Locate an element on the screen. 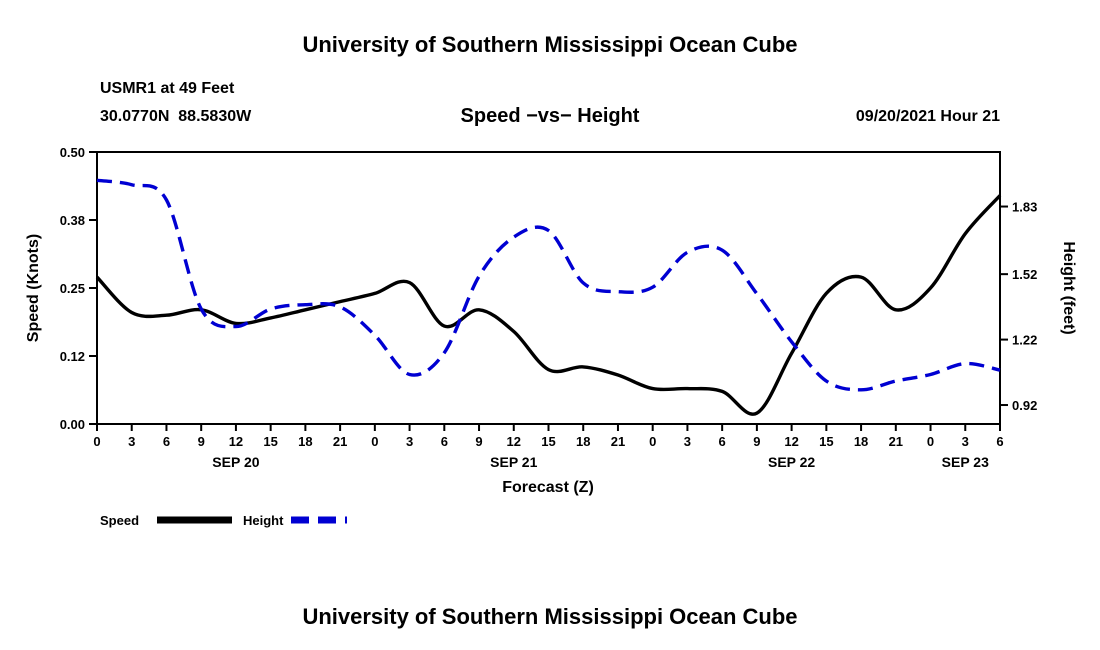 Image resolution: width=1100 pixels, height=650 pixels. right-tick-label: 0.92 is located at coordinates (1024, 405).